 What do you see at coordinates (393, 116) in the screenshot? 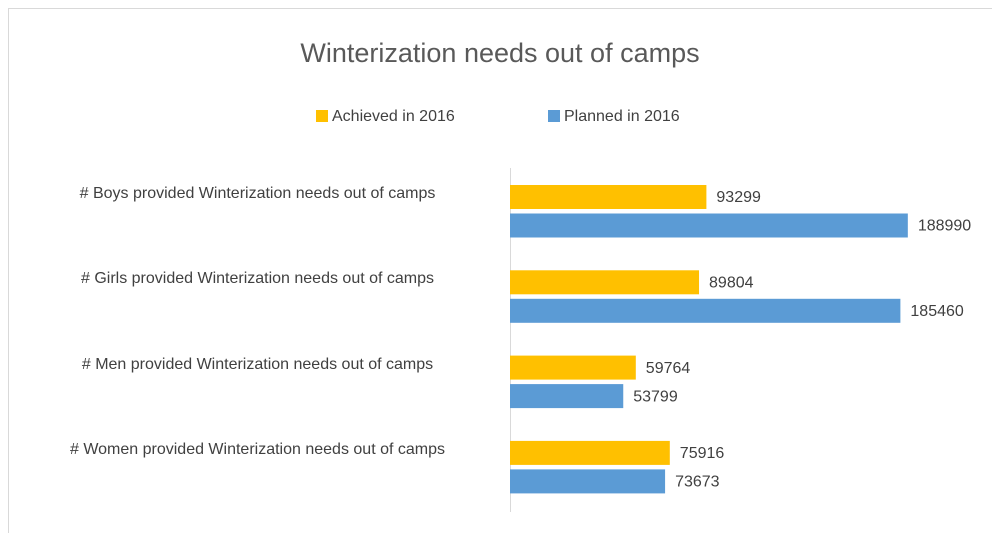
I see `legend-label: Achieved in 2016` at bounding box center [393, 116].